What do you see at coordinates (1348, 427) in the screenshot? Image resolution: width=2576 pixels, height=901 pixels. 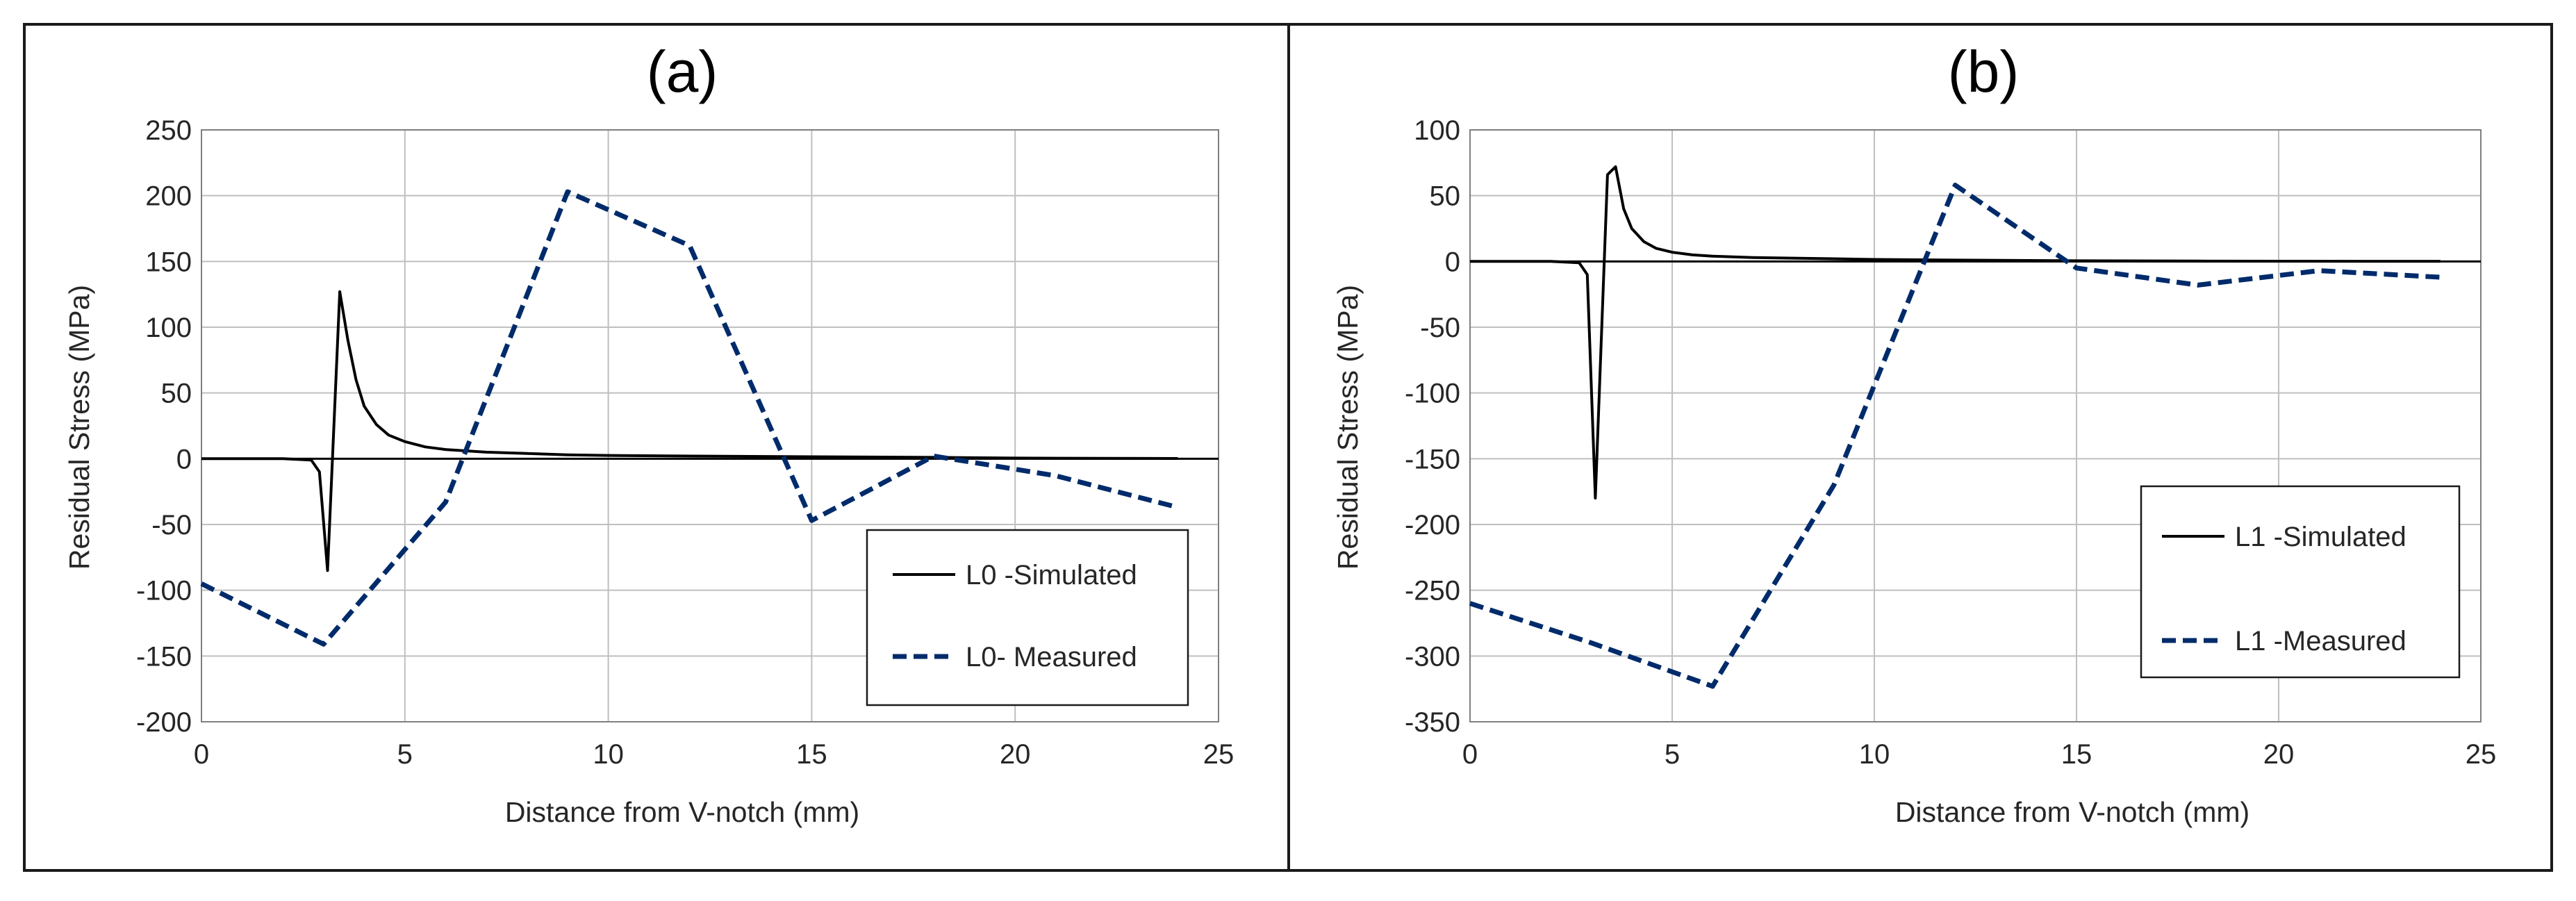 I see `panel-b-y-axis-label: Residual Stress (MPa)` at bounding box center [1348, 427].